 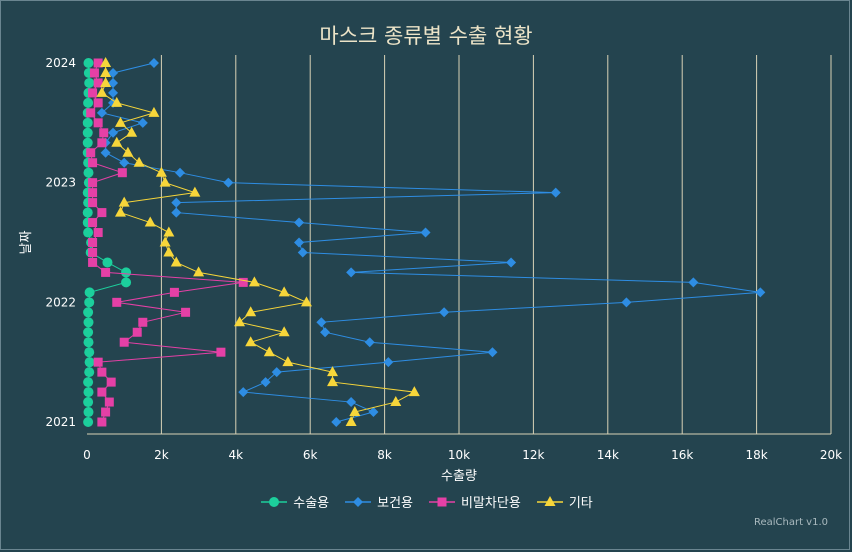 What do you see at coordinates (60, 63) in the screenshot?
I see `y-tick-label: 2024` at bounding box center [60, 63].